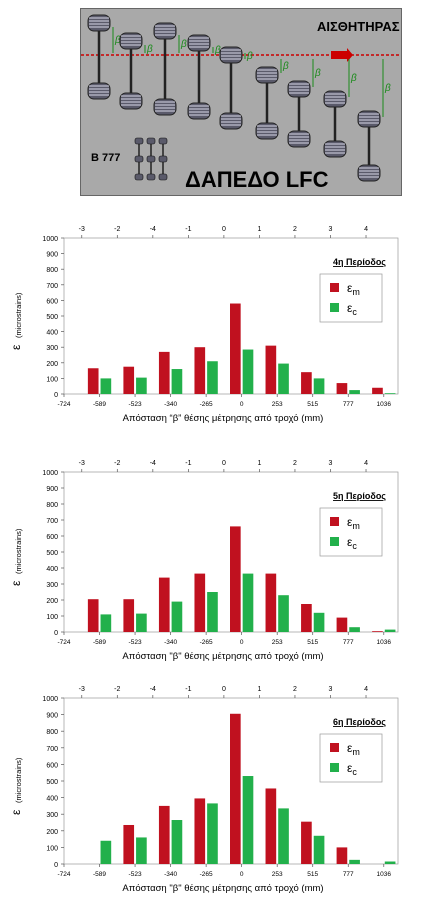  What do you see at coordinates (117, 463) in the screenshot?
I see `top-tick-label: -2` at bounding box center [117, 463].